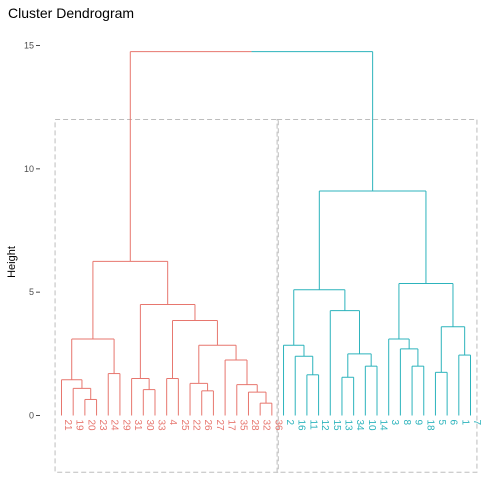 Image resolution: width=504 pixels, height=504 pixels. What do you see at coordinates (172, 397) in the screenshot?
I see `merge-h` at bounding box center [172, 397].